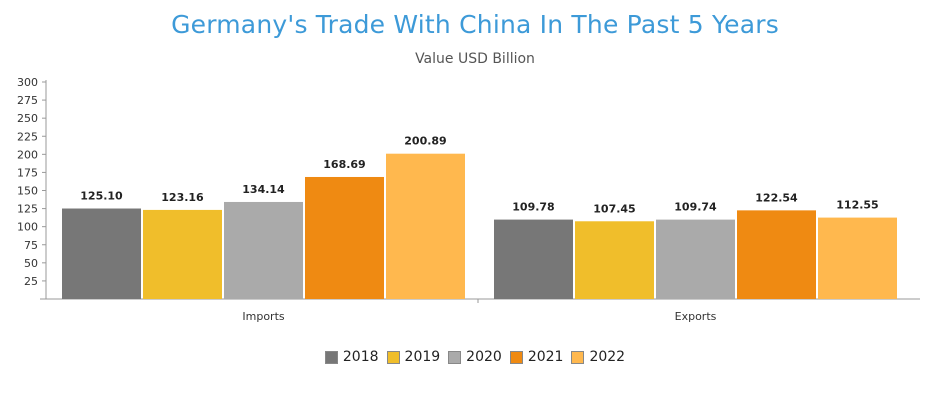 The height and width of the screenshot is (400, 950). Describe the element at coordinates (607, 357) in the screenshot. I see `legend-label: 2022` at that location.